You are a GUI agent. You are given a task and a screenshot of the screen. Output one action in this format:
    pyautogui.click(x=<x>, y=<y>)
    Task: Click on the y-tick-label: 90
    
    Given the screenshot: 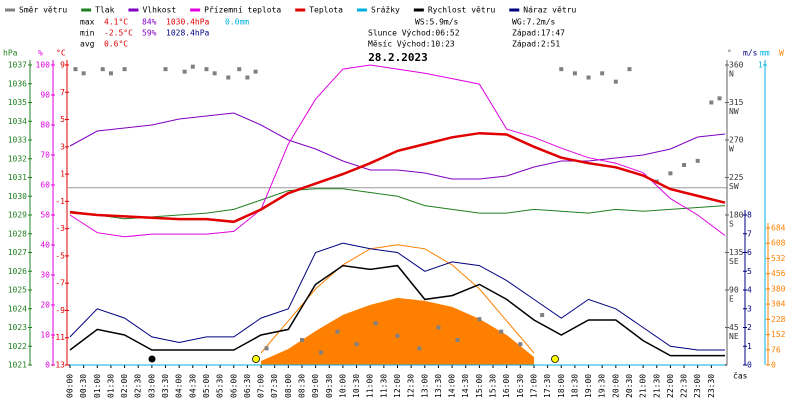 What is the action you would take?
    pyautogui.click(x=45, y=95)
    